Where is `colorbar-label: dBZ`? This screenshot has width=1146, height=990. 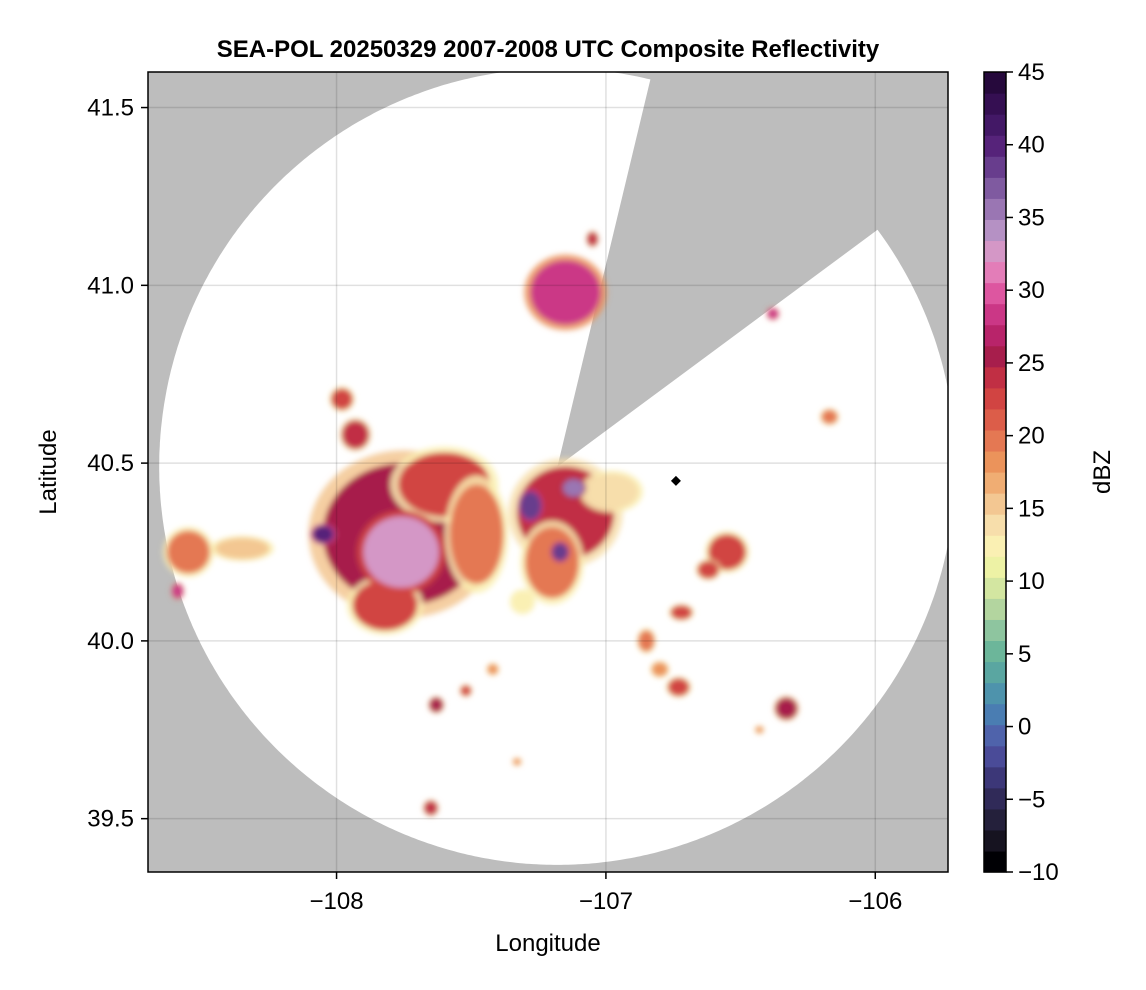
colorbar-label: dBZ is located at coordinates (1102, 472).